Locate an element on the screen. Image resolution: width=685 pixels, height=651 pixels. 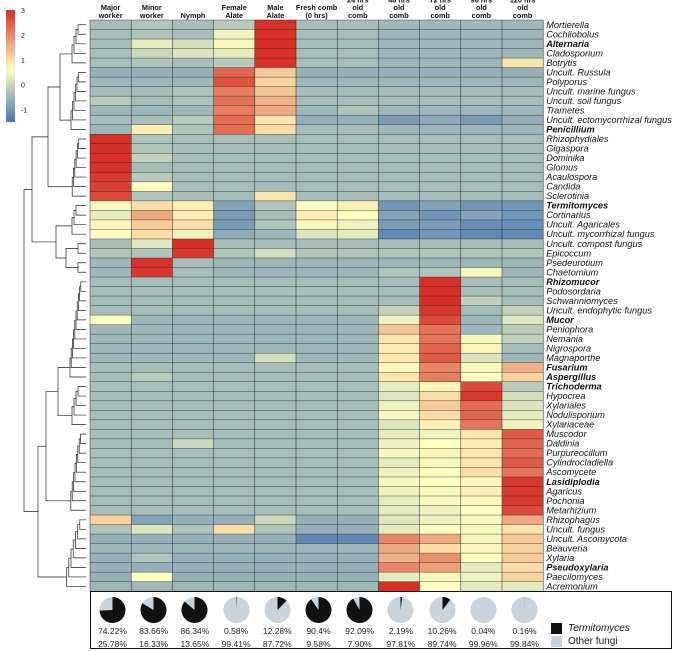
row-label: Nigrospora is located at coordinates (568, 348).